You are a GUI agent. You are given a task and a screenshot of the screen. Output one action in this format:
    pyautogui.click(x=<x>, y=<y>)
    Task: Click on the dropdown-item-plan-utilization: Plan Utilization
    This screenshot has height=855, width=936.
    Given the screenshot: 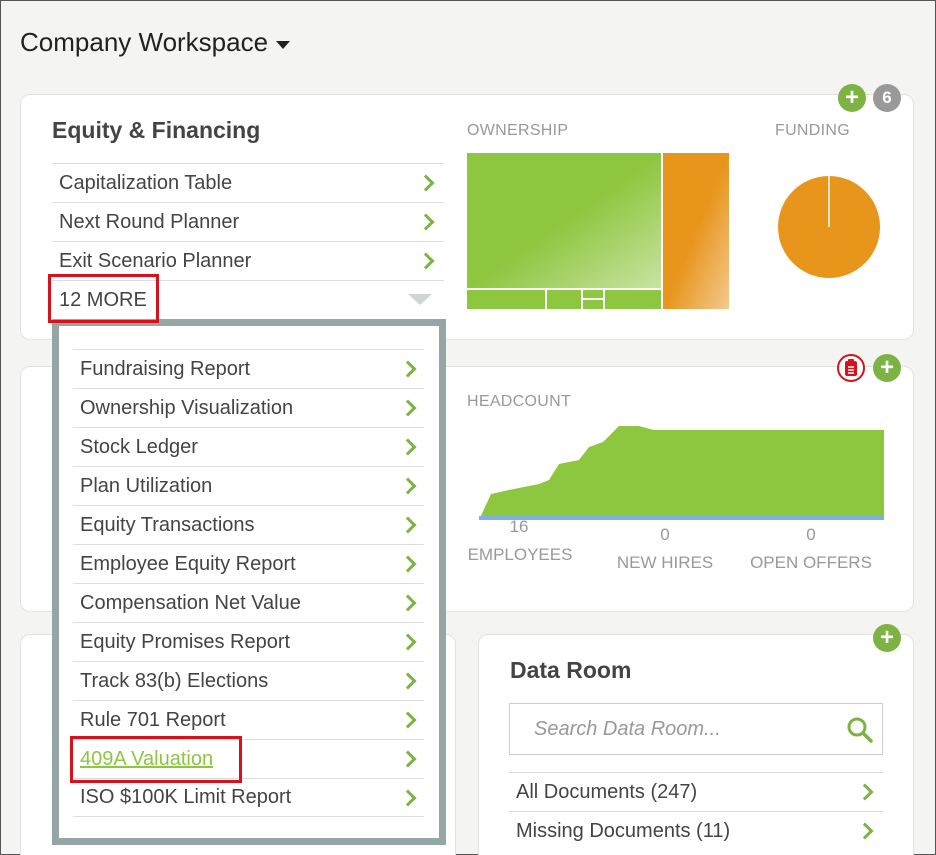 What is the action you would take?
    pyautogui.click(x=248, y=485)
    